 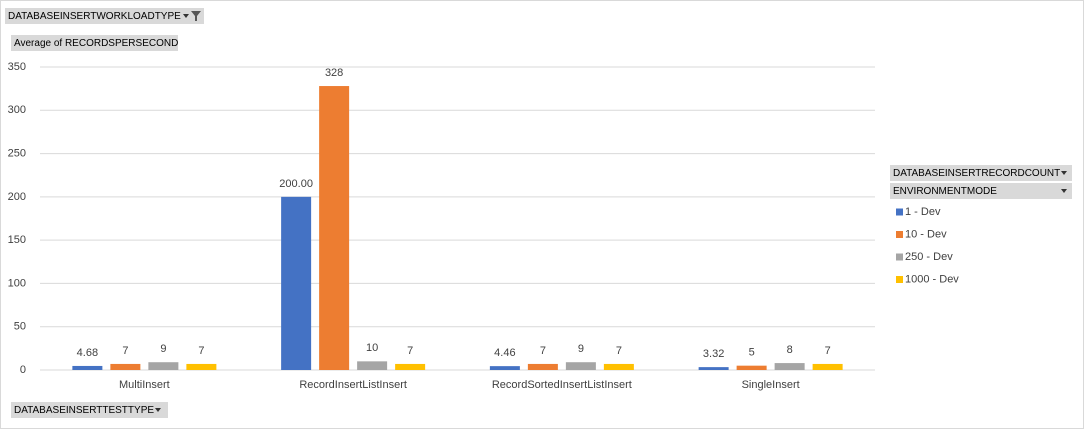 What do you see at coordinates (771, 385) in the screenshot?
I see `x-tick-label: SingleInsert` at bounding box center [771, 385].